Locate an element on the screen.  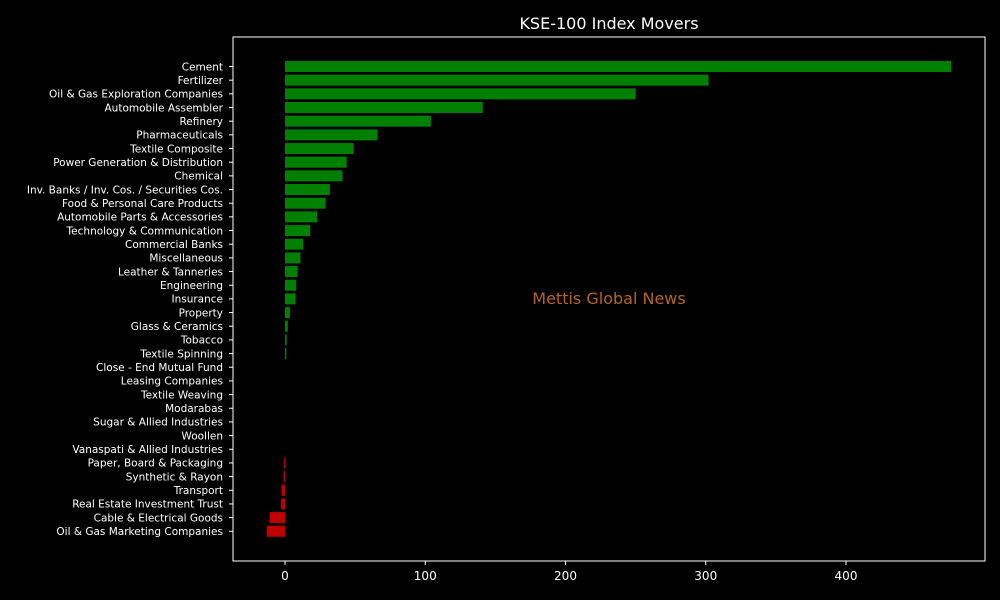
y-tick-label: Power Generation & Distribution is located at coordinates (138, 163).